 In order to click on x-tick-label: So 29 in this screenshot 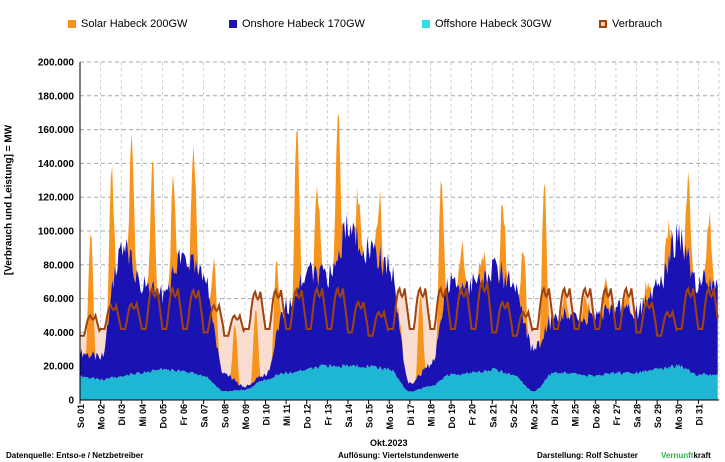, I will do `click(658, 416)`.